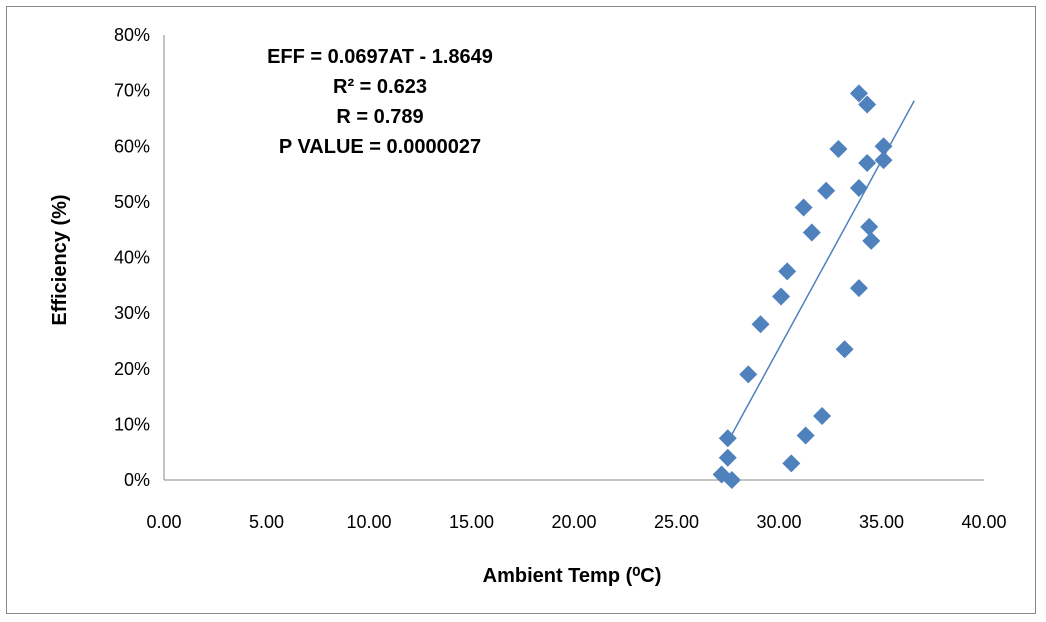  I want to click on x-axis-title: Ambient Temp (⁰C), so click(572, 576).